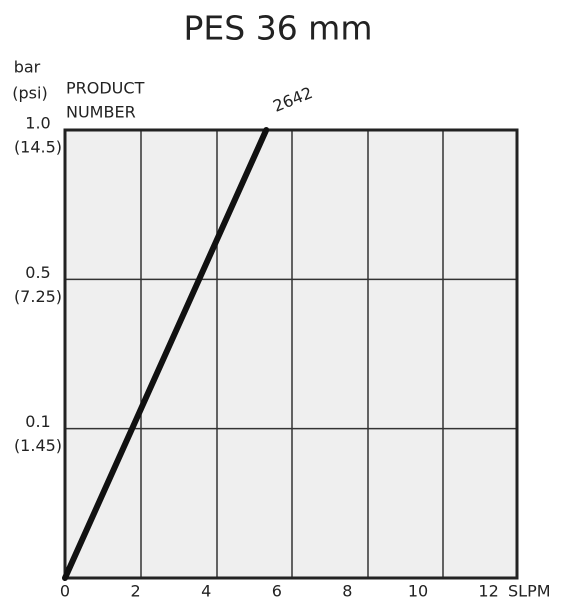  What do you see at coordinates (292, 99) in the screenshot?
I see `series-label: 2642` at bounding box center [292, 99].